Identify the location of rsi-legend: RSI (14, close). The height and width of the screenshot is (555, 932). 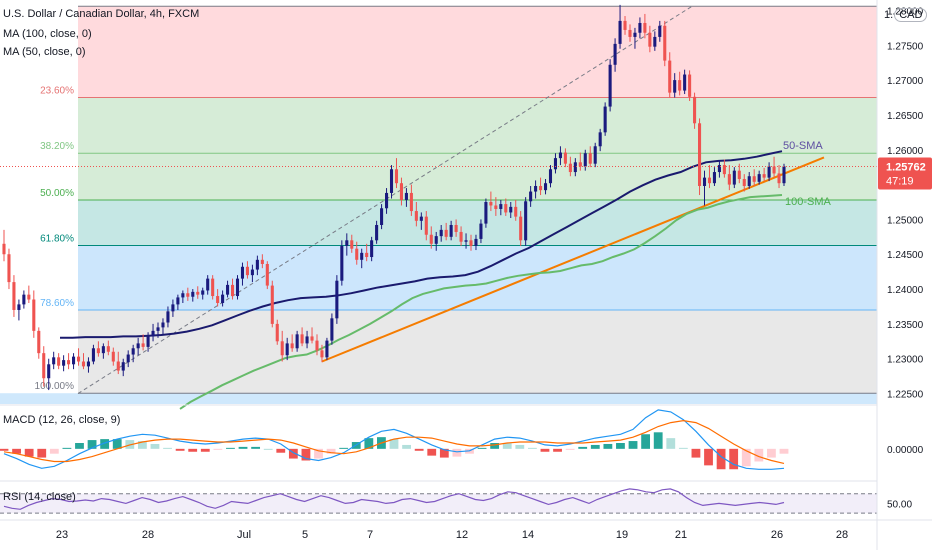
(39, 497).